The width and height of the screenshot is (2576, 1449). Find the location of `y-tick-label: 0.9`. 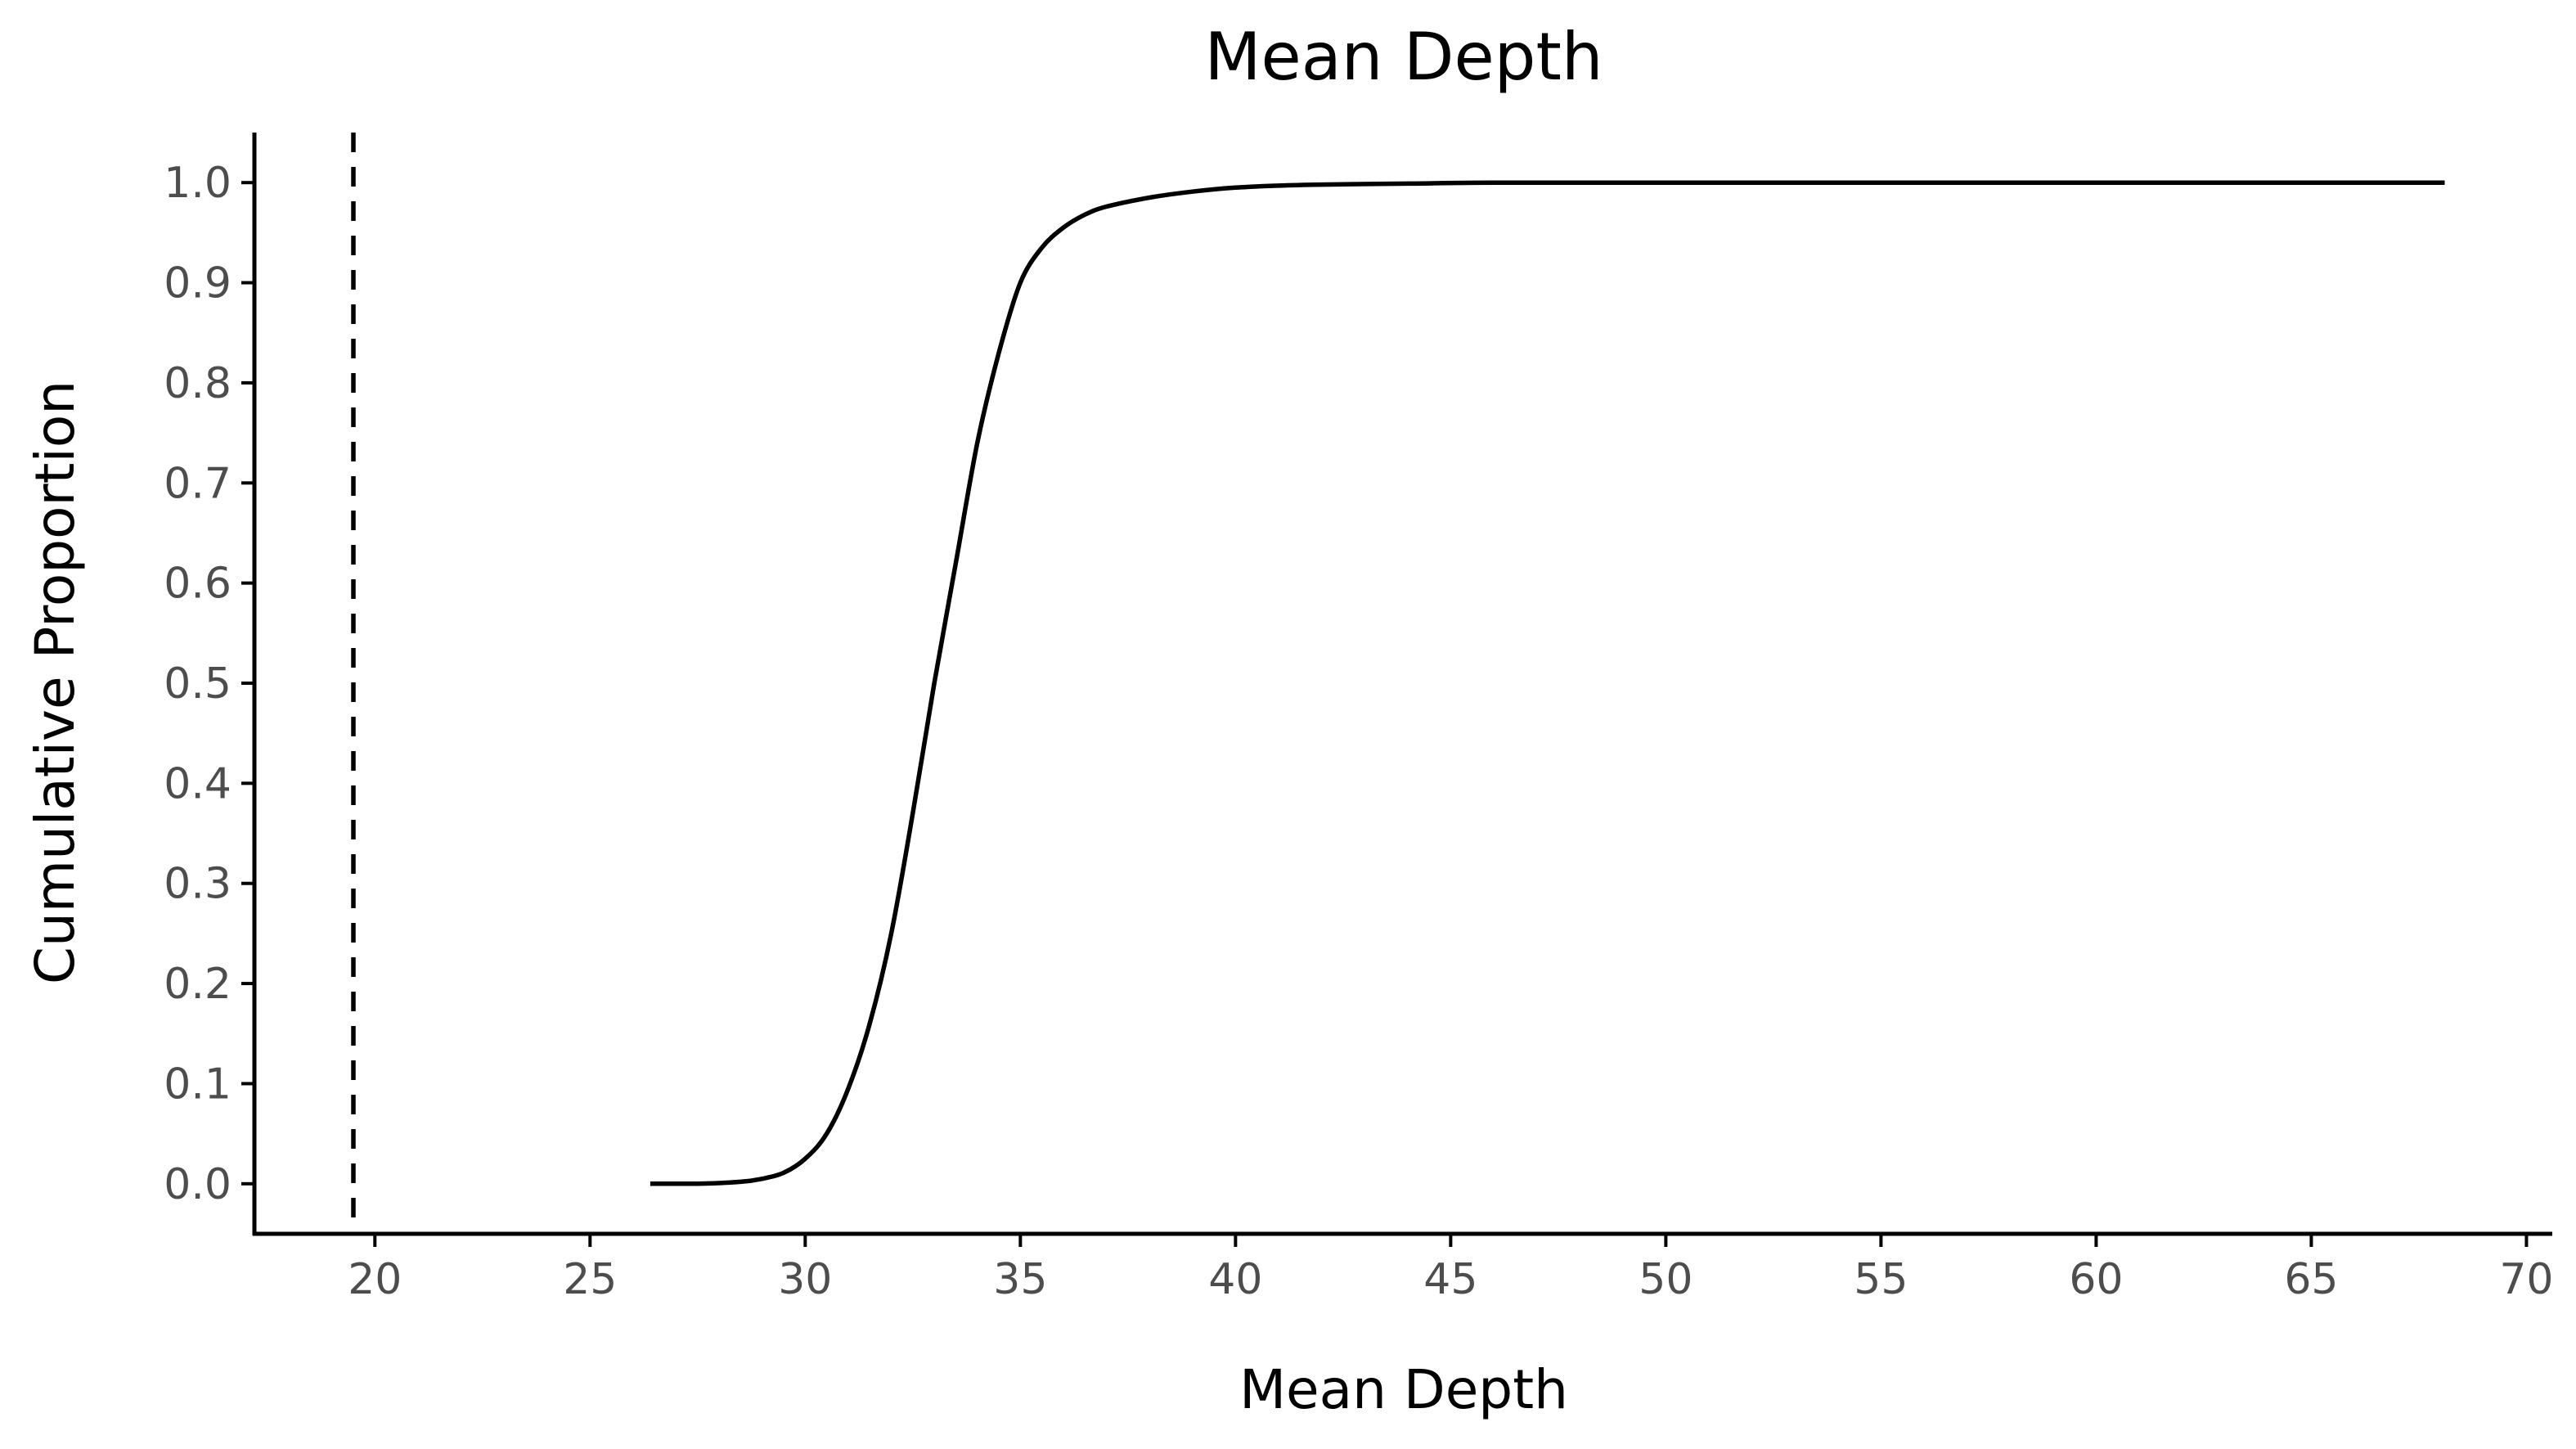

y-tick-label: 0.9 is located at coordinates (198, 283).